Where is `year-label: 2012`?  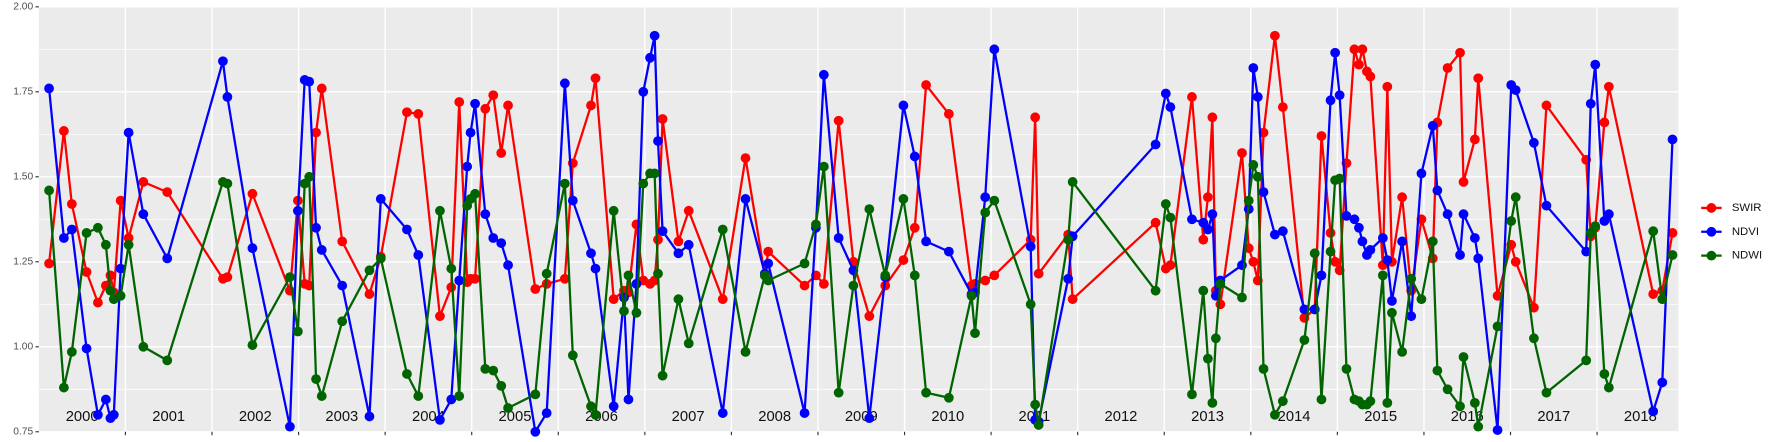 year-label: 2012 is located at coordinates (1121, 417).